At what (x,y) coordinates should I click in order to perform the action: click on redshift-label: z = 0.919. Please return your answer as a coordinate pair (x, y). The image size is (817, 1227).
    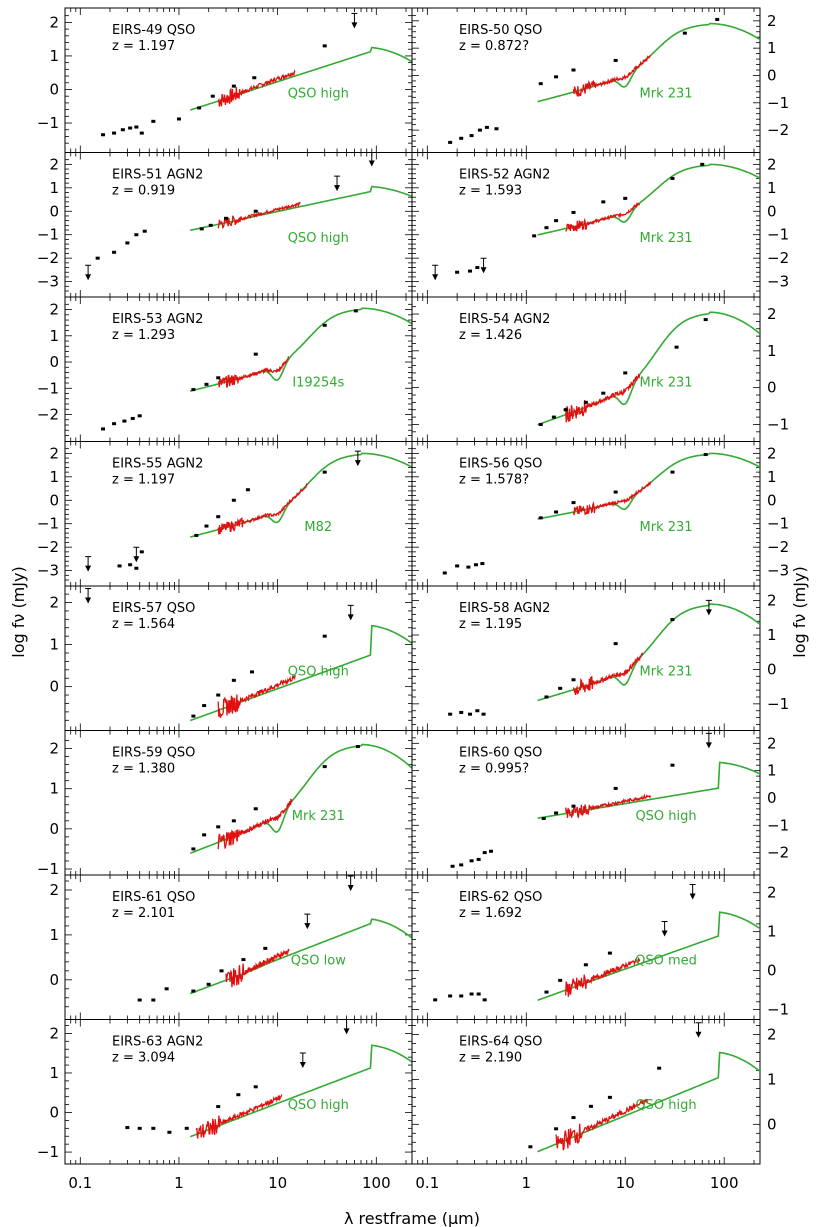
    Looking at the image, I should click on (143, 191).